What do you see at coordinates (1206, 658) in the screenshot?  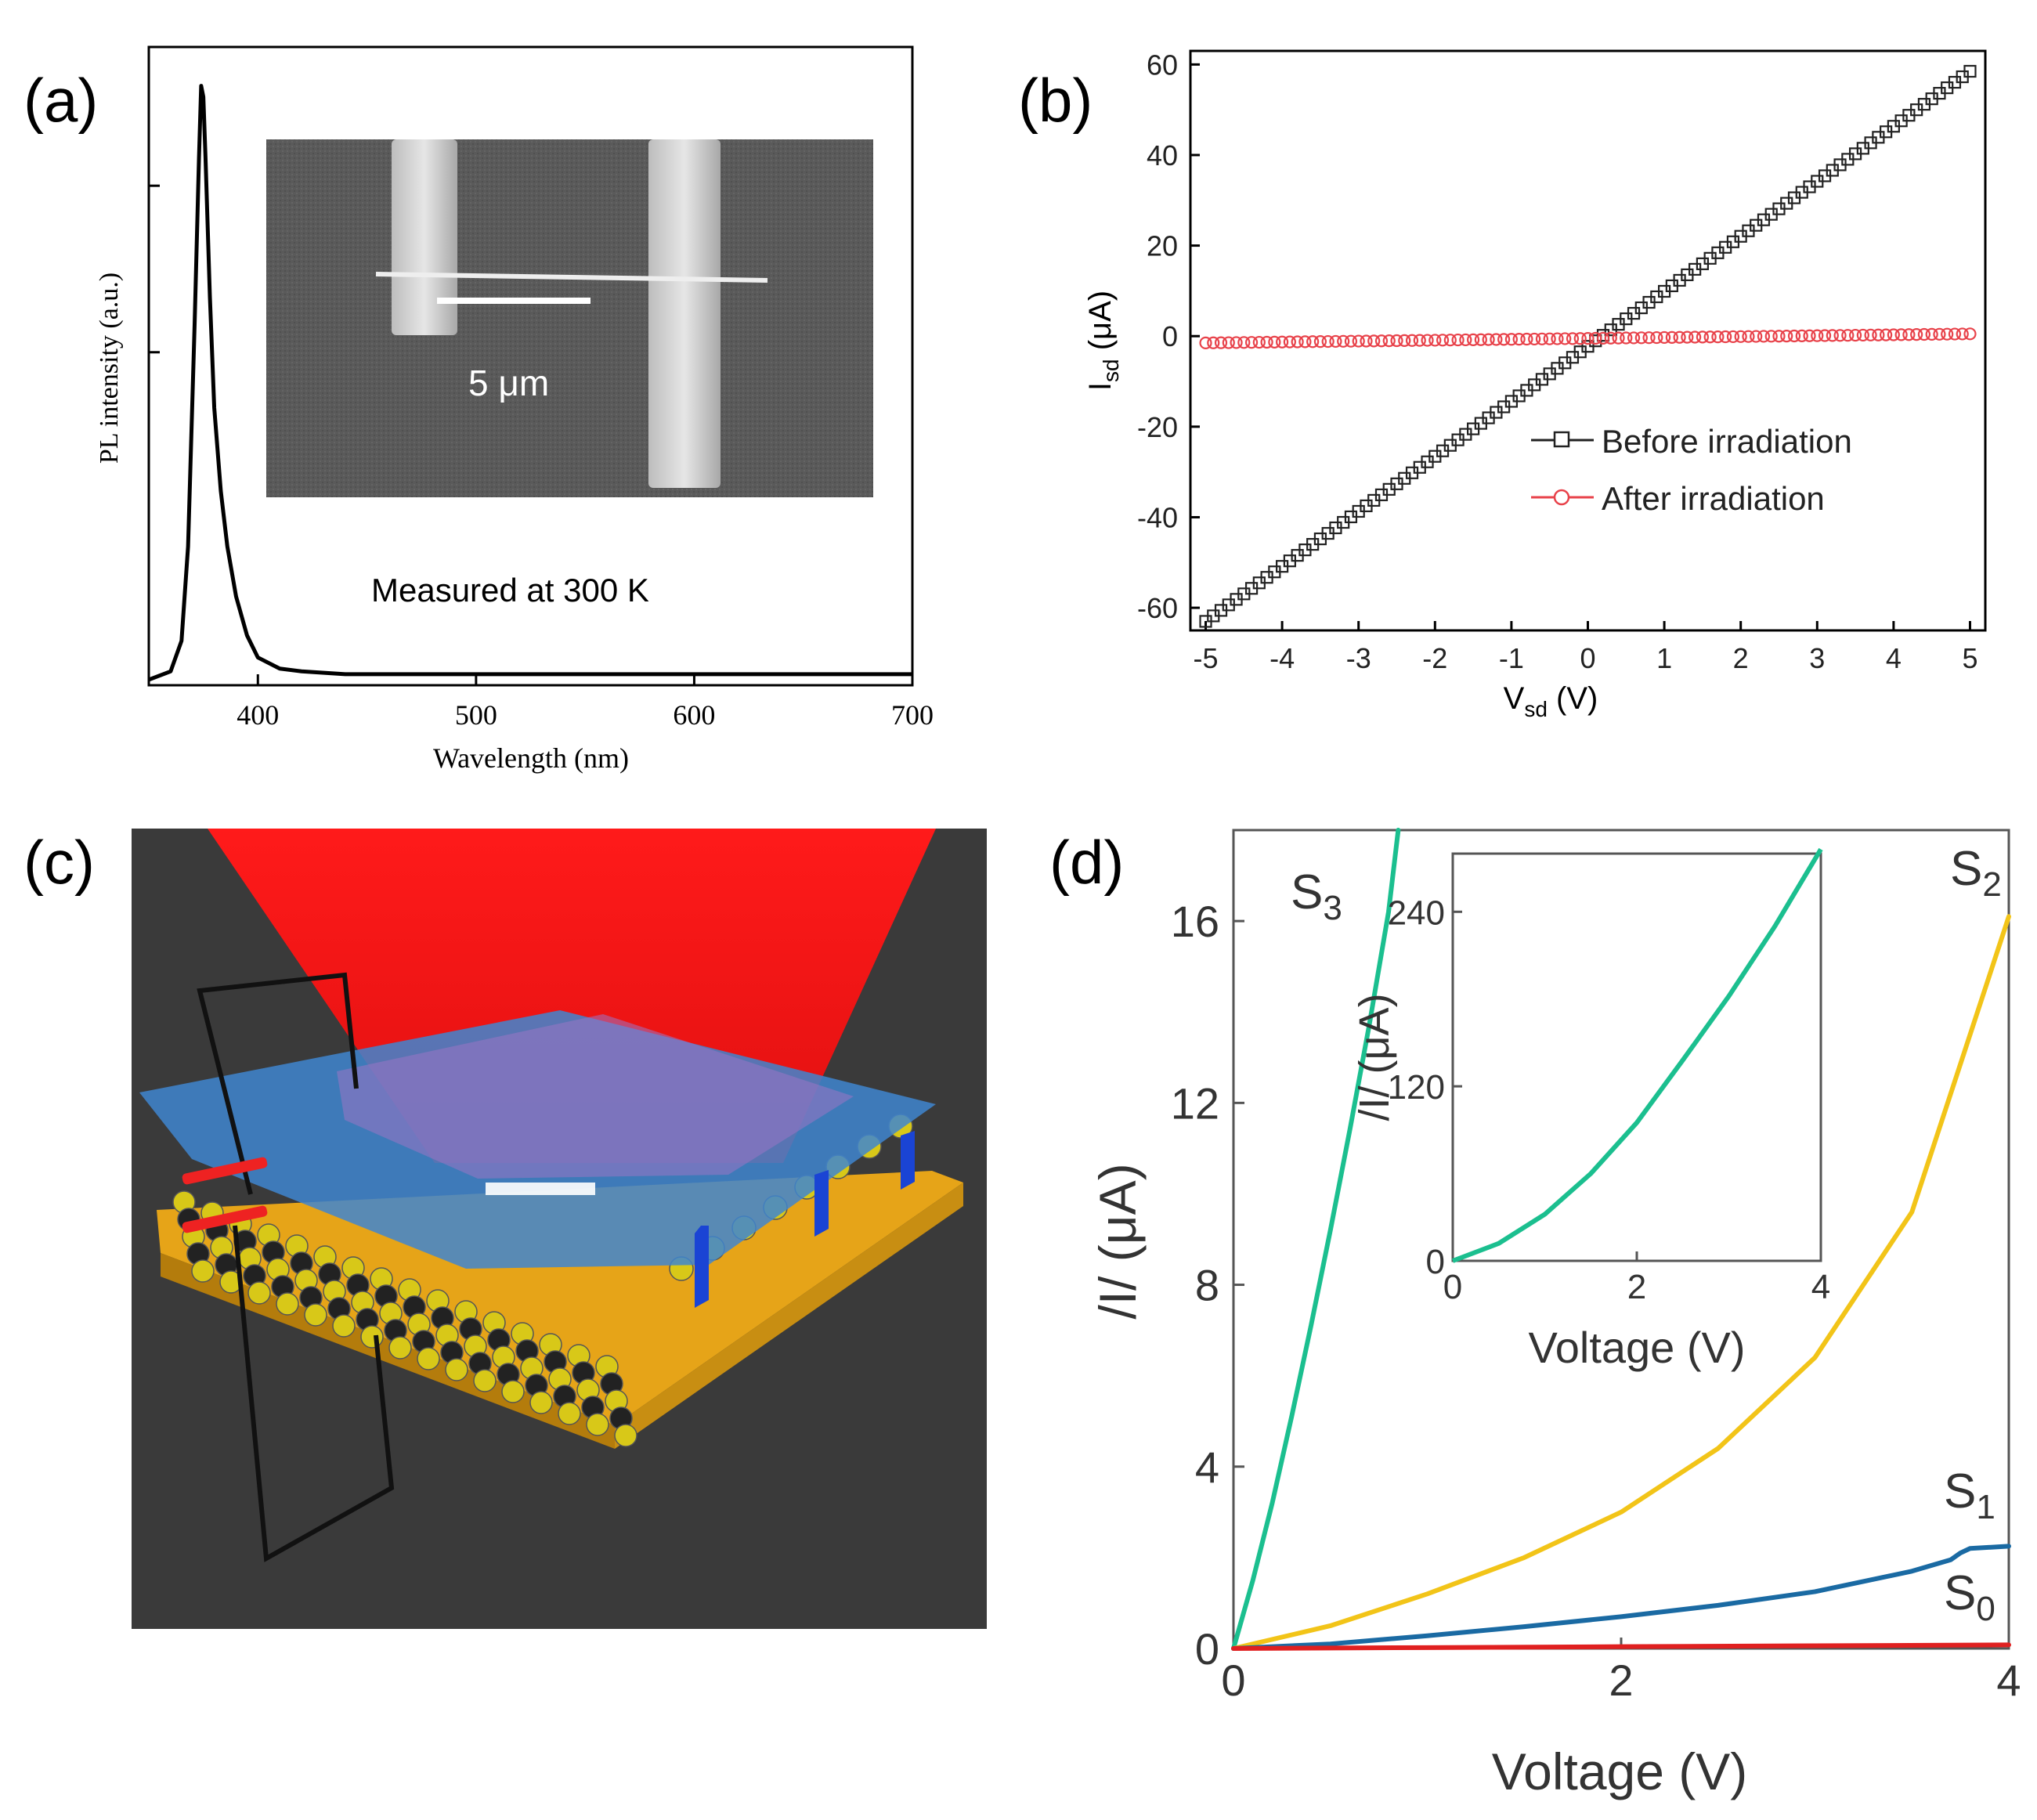 I see `x-tick-label-b: -5` at bounding box center [1206, 658].